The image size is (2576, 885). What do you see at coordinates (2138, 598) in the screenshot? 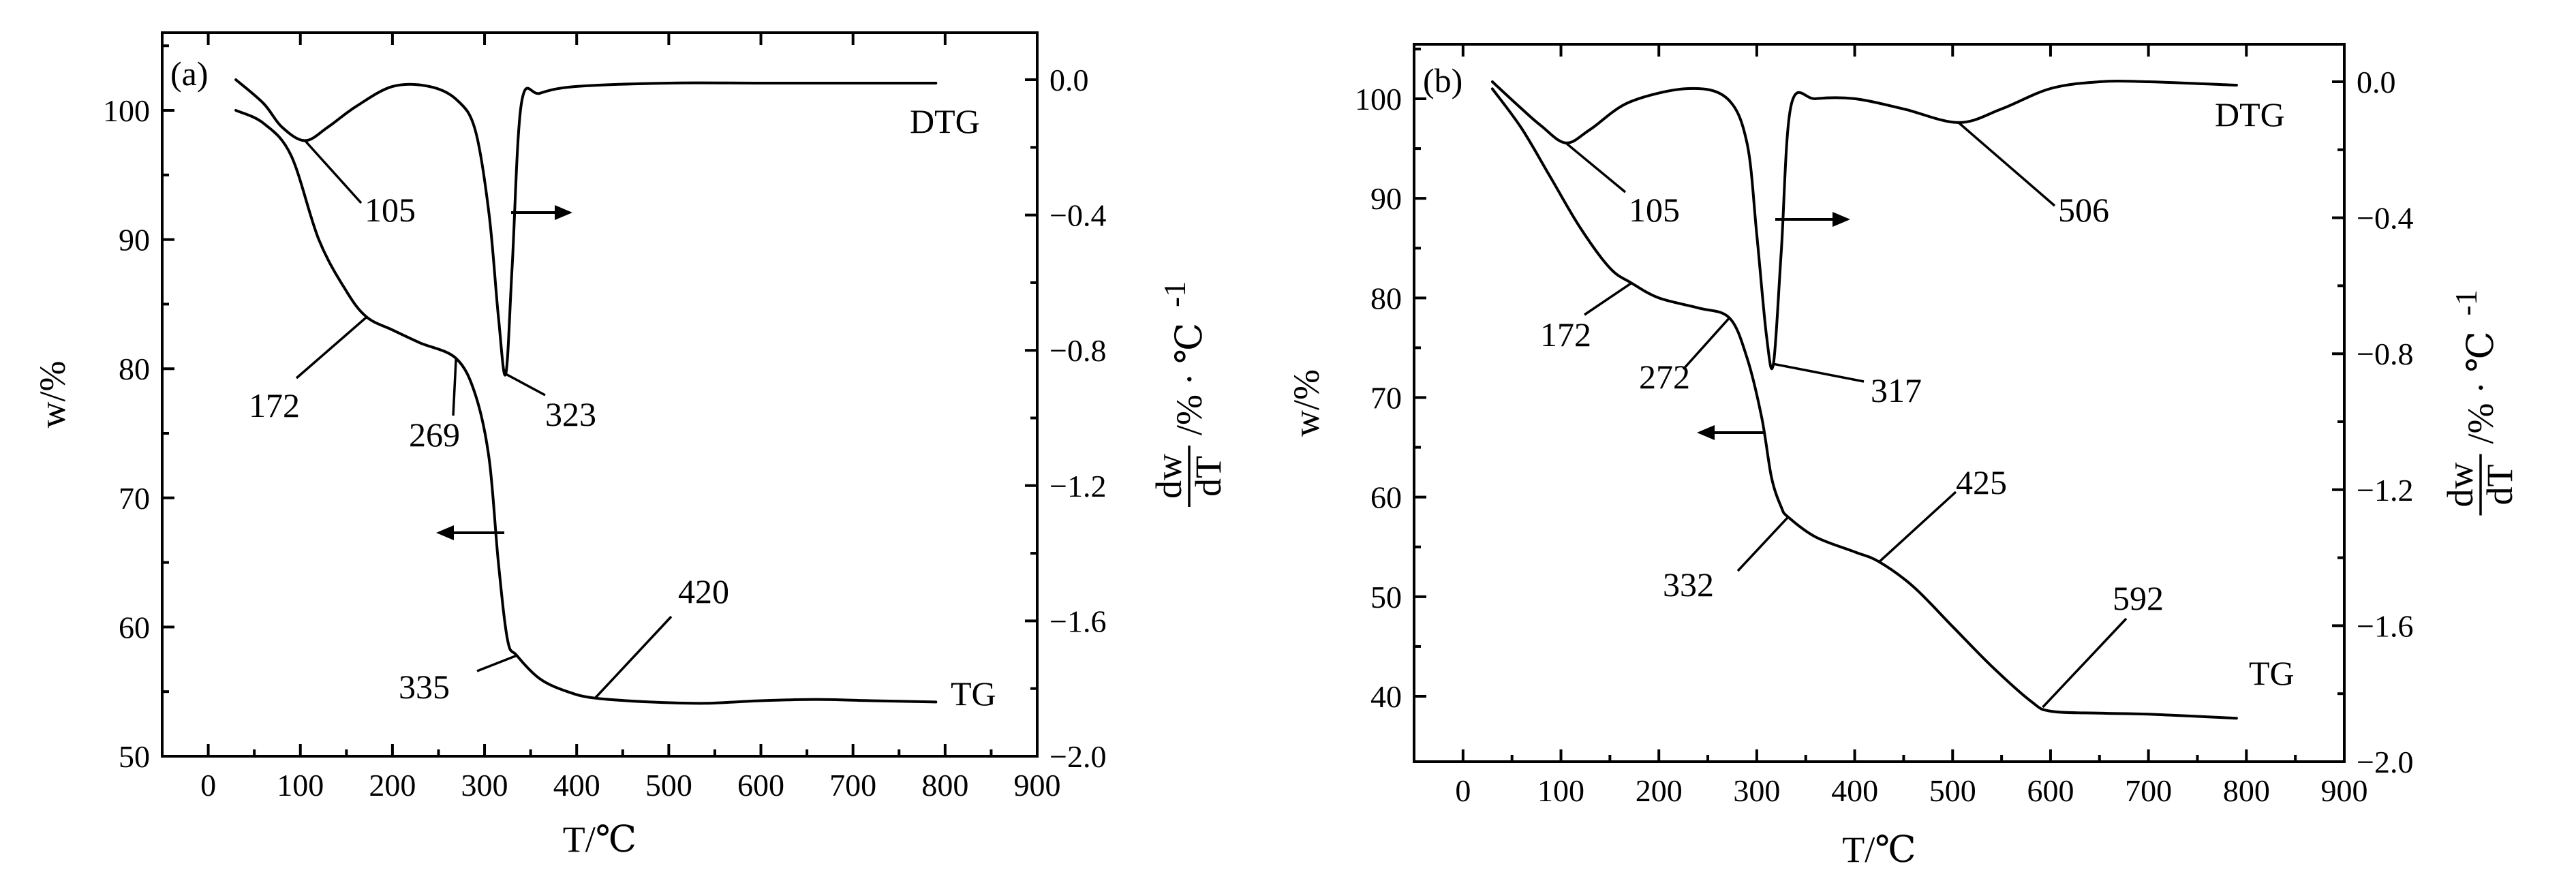
I see `annotation-label: 592` at bounding box center [2138, 598].